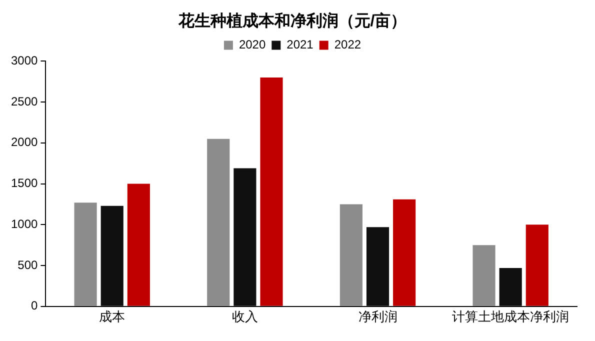 This screenshot has height=341, width=595. What do you see at coordinates (24, 101) in the screenshot?
I see `y-tick-label: 2500` at bounding box center [24, 101].